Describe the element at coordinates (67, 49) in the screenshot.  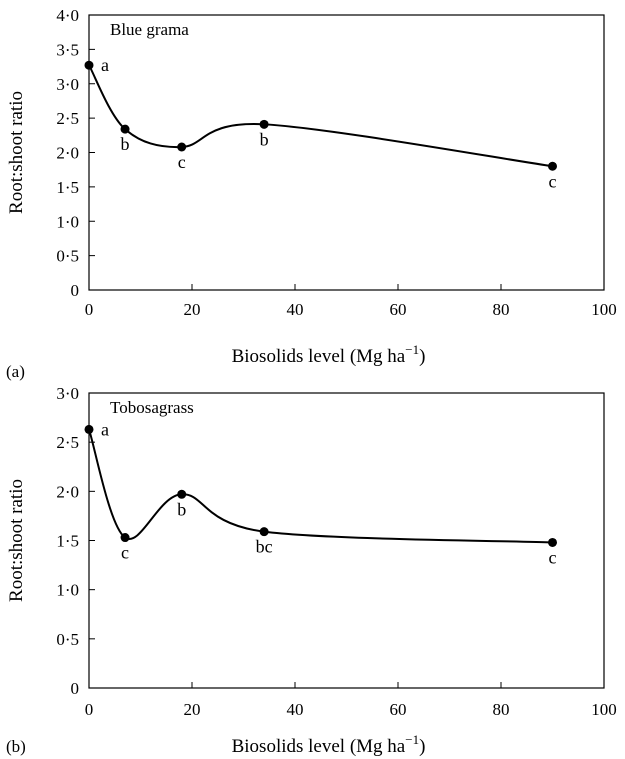
I see `y-tick-label: 3·5` at that location.